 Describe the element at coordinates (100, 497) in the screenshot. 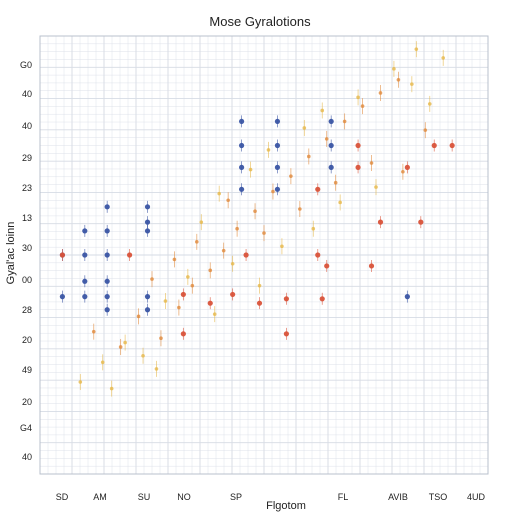

I see `x-tick-label: AM` at that location.